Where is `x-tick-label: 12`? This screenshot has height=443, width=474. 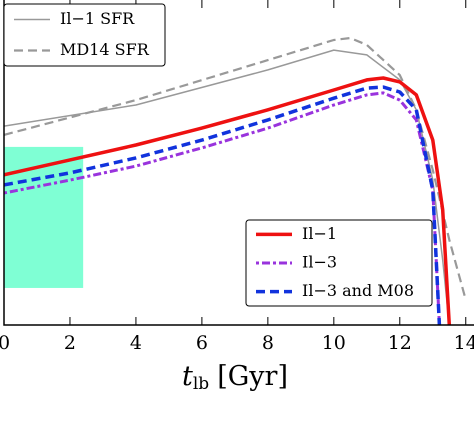 x-tick-label: 12 is located at coordinates (400, 343).